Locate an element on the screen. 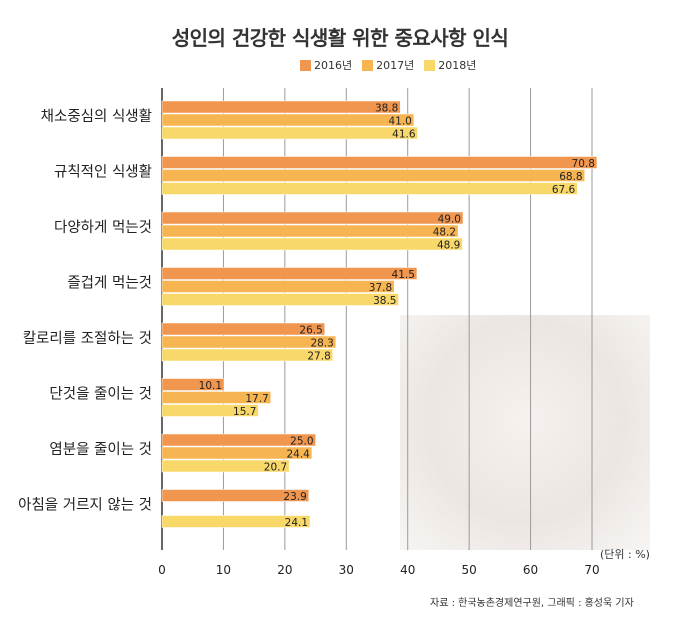 Image resolution: width=680 pixels, height=626 pixels. unit-label: (단위 : %) is located at coordinates (625, 554).